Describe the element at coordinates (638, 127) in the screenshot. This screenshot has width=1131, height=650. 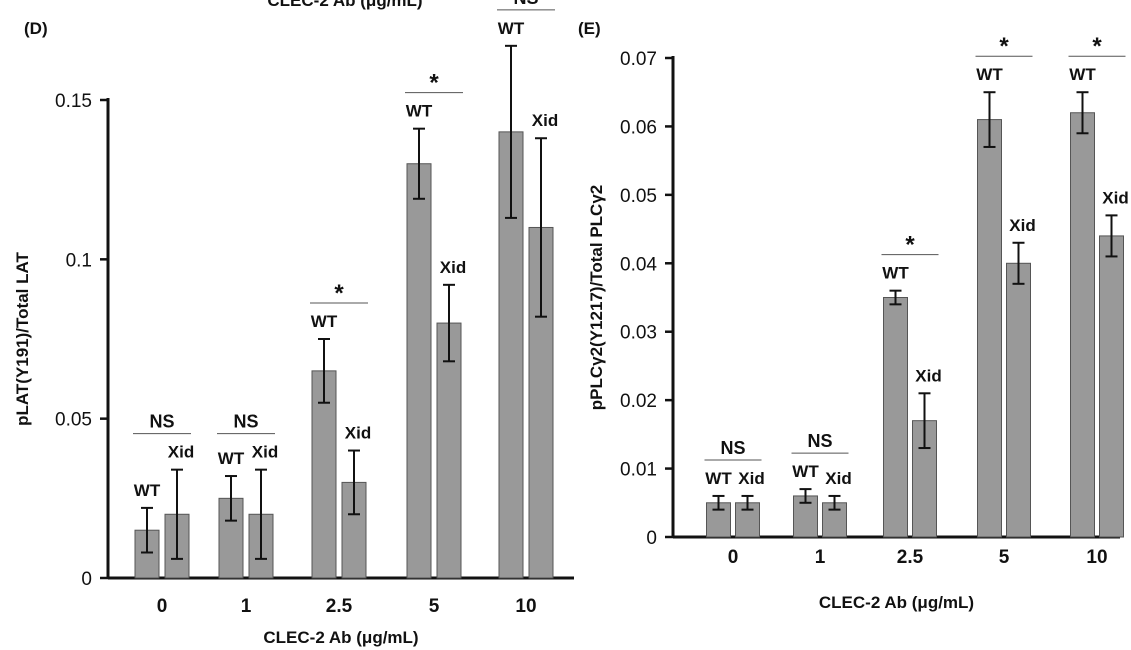
I see `y-tick-label: 0.06` at that location.